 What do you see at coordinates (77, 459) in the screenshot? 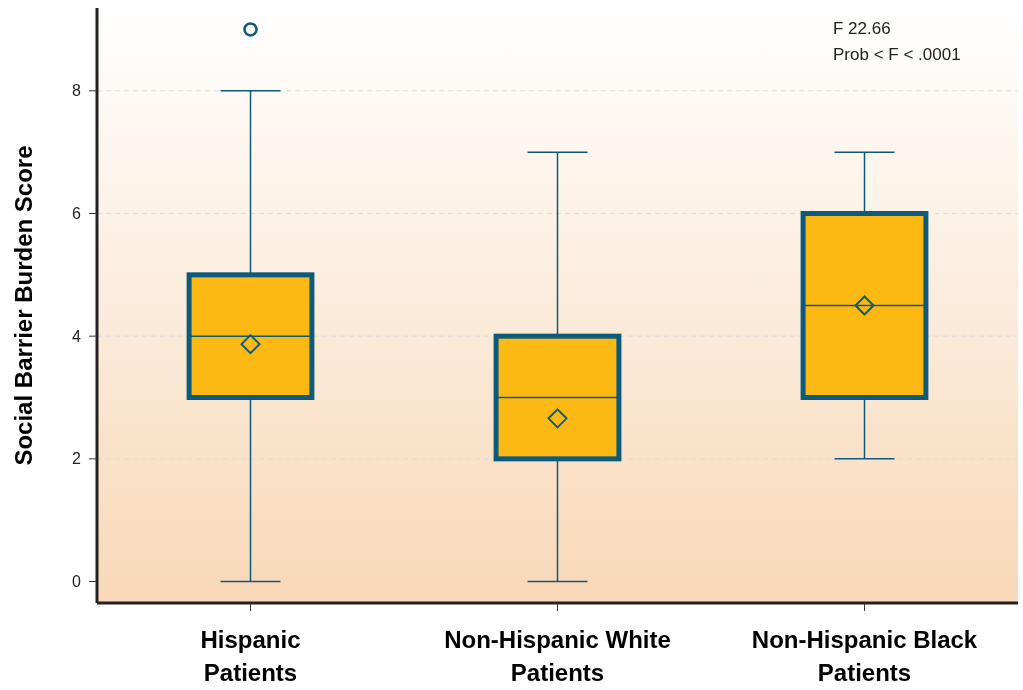
I see `y-tick-label: 2` at bounding box center [77, 459].